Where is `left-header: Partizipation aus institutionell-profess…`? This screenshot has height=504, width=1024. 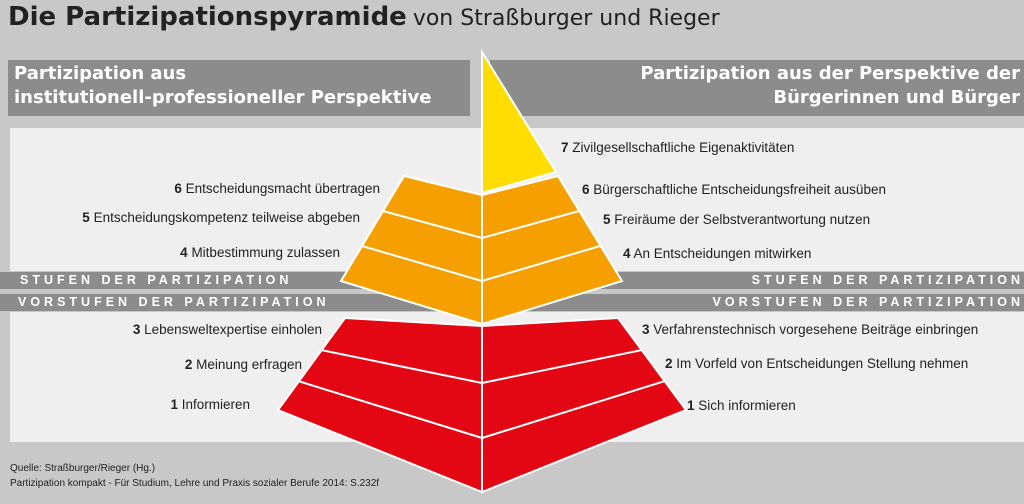
left-header: Partizipation aus institutionell-profess… is located at coordinates (222, 86).